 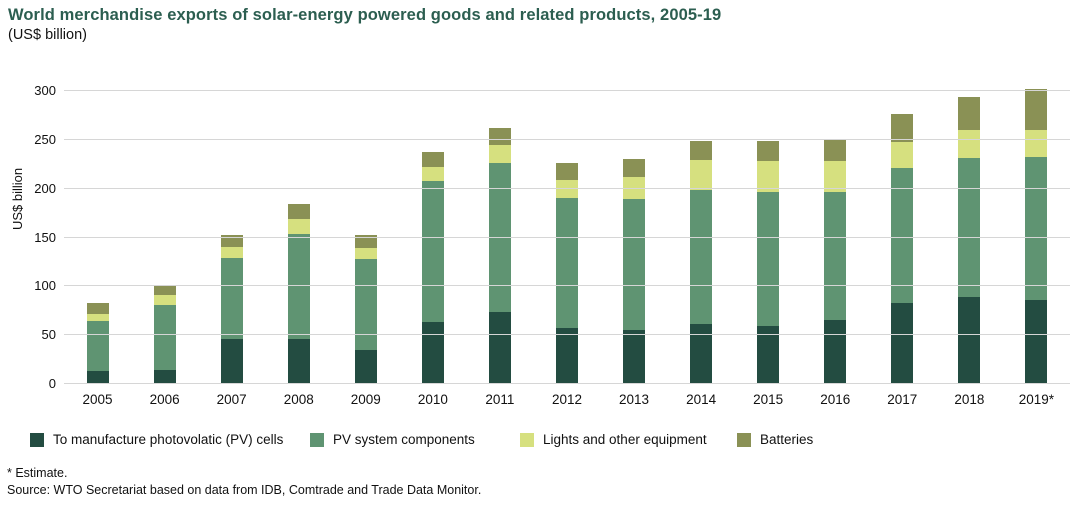 I want to click on stacked-bar-2009, so click(x=365, y=308).